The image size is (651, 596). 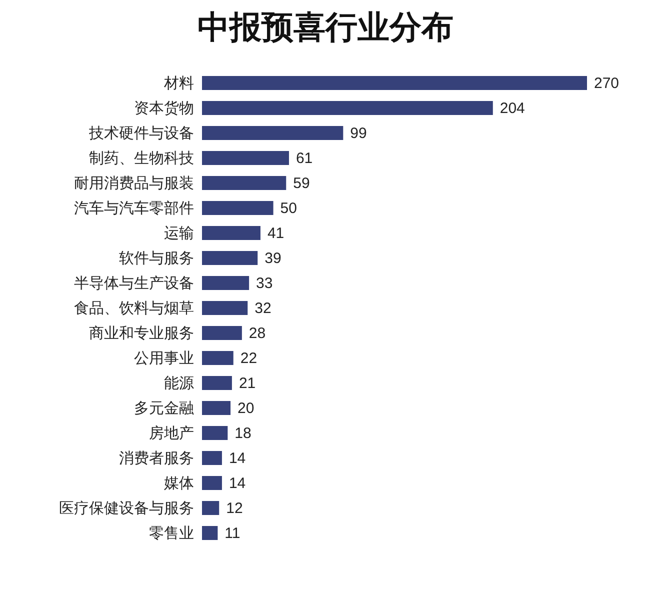 I want to click on y-tick-label: 运输, so click(x=179, y=233).